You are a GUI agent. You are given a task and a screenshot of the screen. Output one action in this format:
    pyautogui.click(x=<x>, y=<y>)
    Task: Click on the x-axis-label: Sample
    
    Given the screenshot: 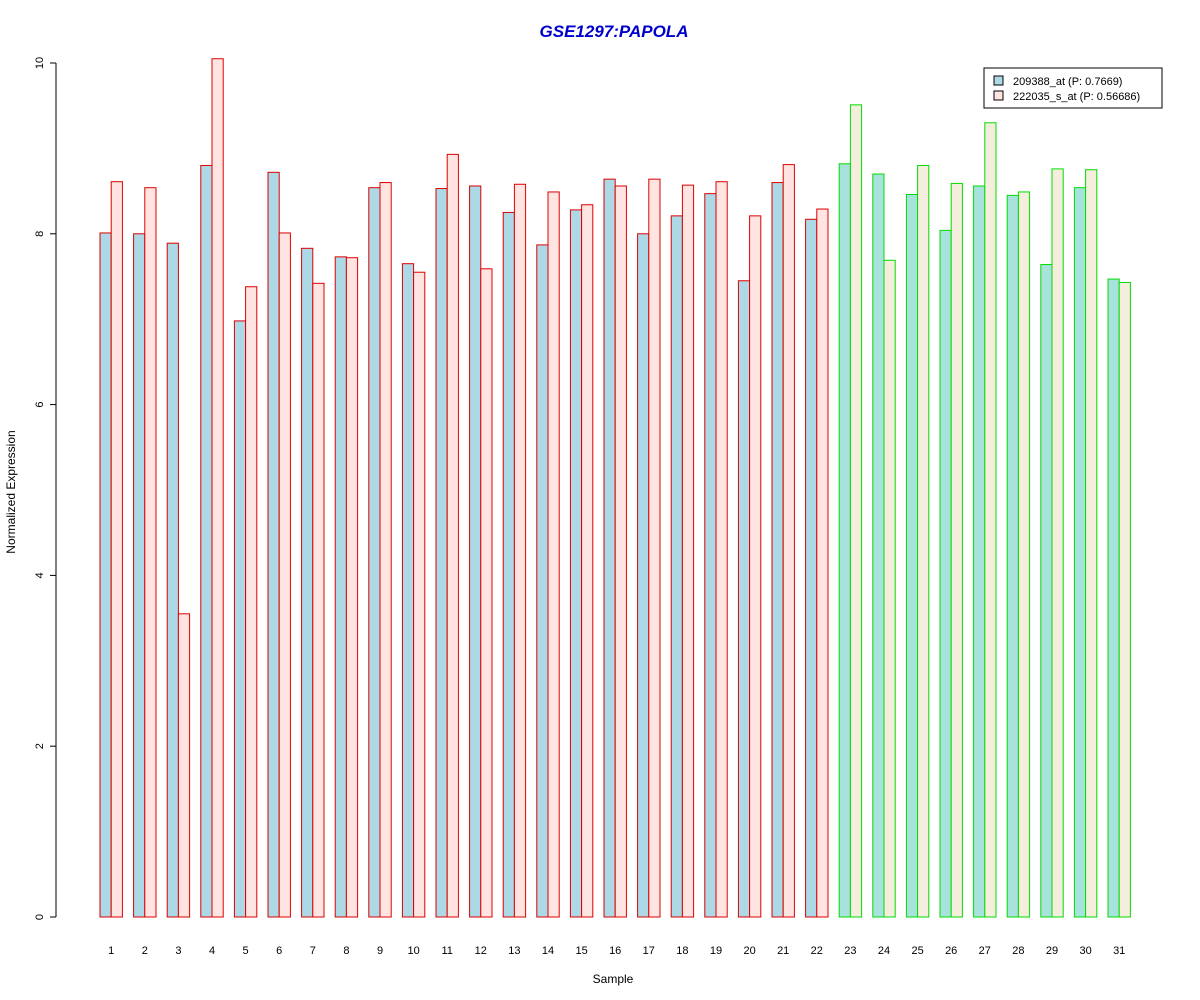 What is the action you would take?
    pyautogui.click(x=613, y=979)
    